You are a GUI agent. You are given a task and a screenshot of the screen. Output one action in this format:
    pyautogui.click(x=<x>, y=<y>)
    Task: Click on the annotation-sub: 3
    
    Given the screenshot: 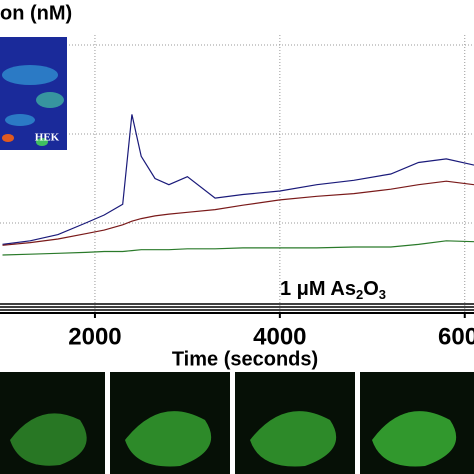 What is the action you would take?
    pyautogui.click(x=382, y=294)
    